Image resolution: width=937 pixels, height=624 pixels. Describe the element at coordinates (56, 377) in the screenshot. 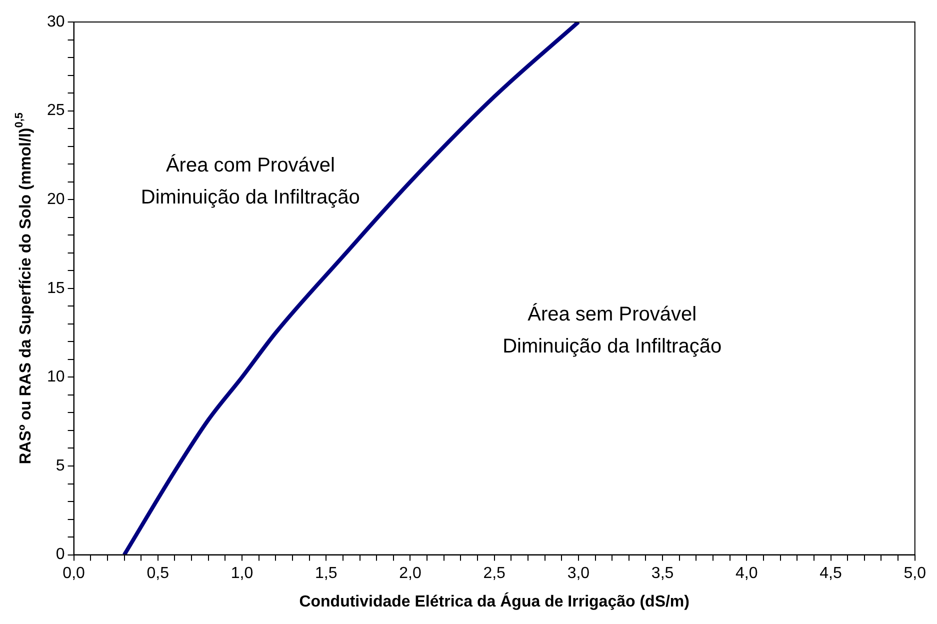

I see `y-tick-label: 10` at that location.